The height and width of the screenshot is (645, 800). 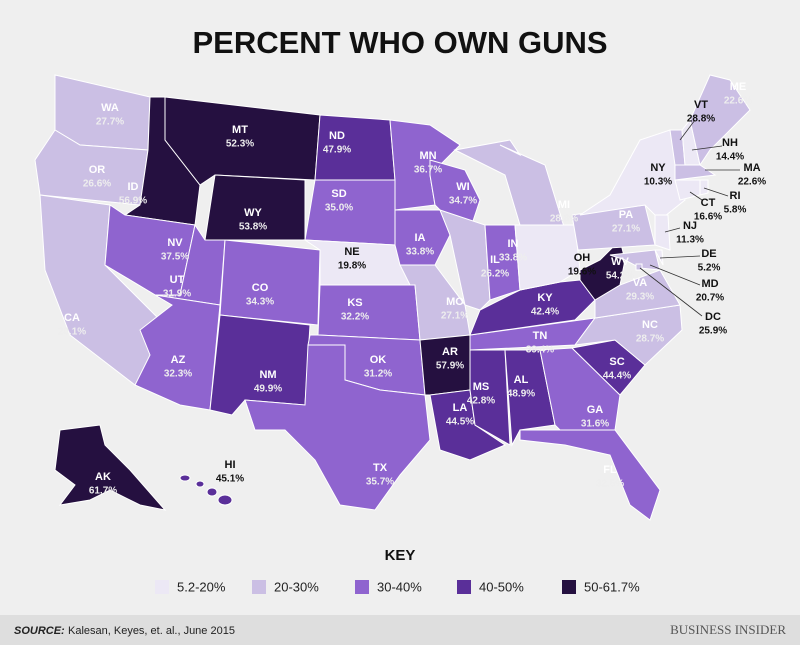 I want to click on state-abbr: SC, so click(x=616, y=362).